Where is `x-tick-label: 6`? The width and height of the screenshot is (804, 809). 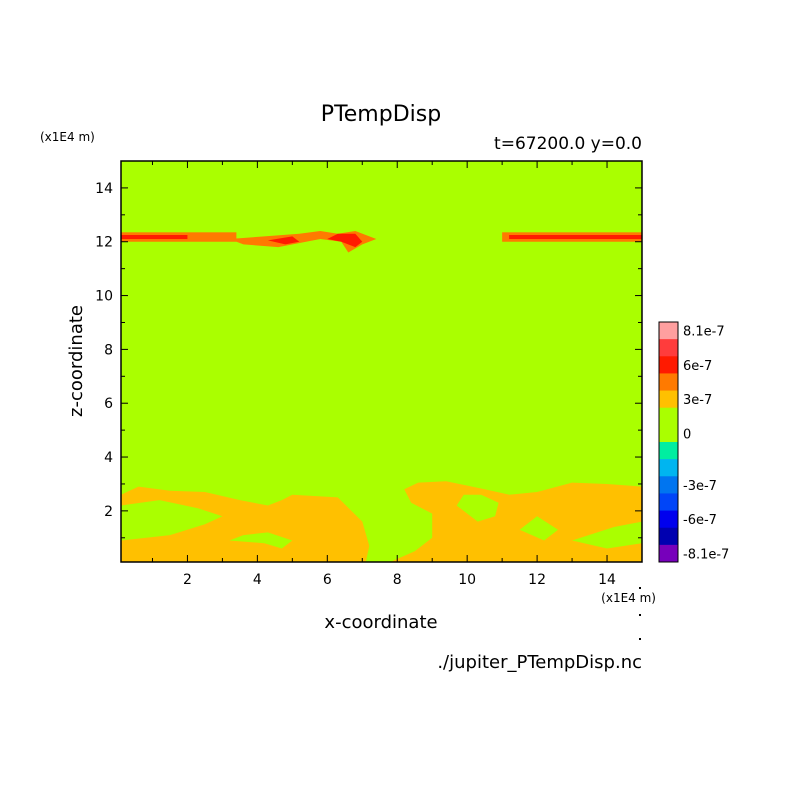
x-tick-label: 6 is located at coordinates (327, 580).